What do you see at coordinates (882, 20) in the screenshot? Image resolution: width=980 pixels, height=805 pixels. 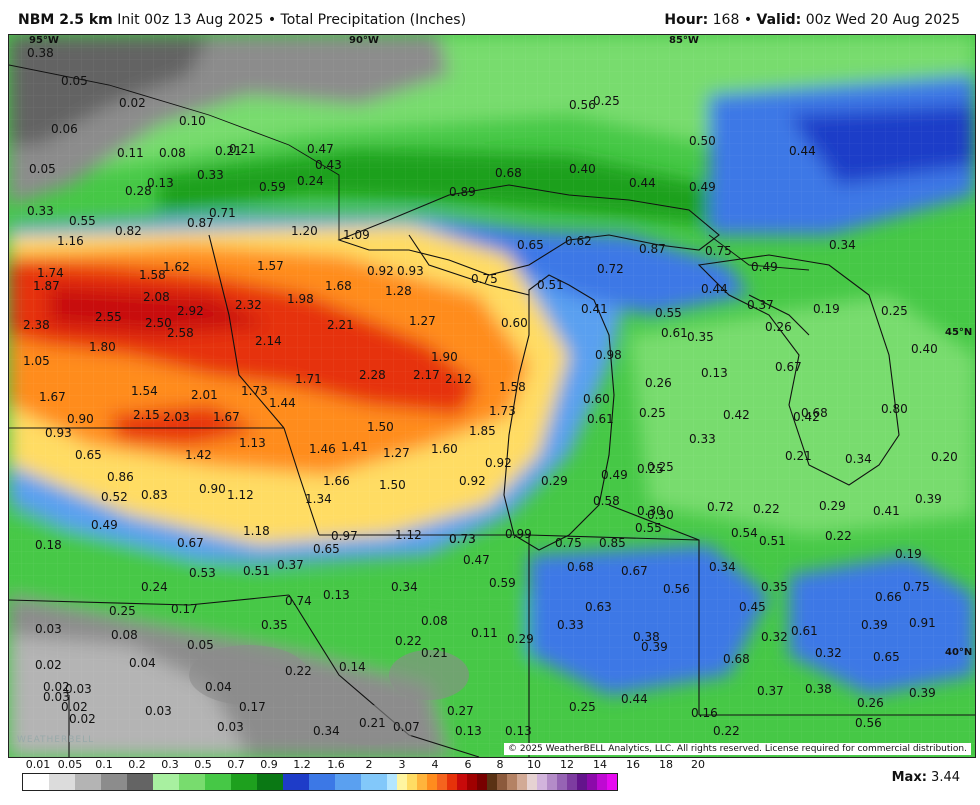 I see `valid-value: 00z Wed 20 Aug 2025` at bounding box center [882, 20].